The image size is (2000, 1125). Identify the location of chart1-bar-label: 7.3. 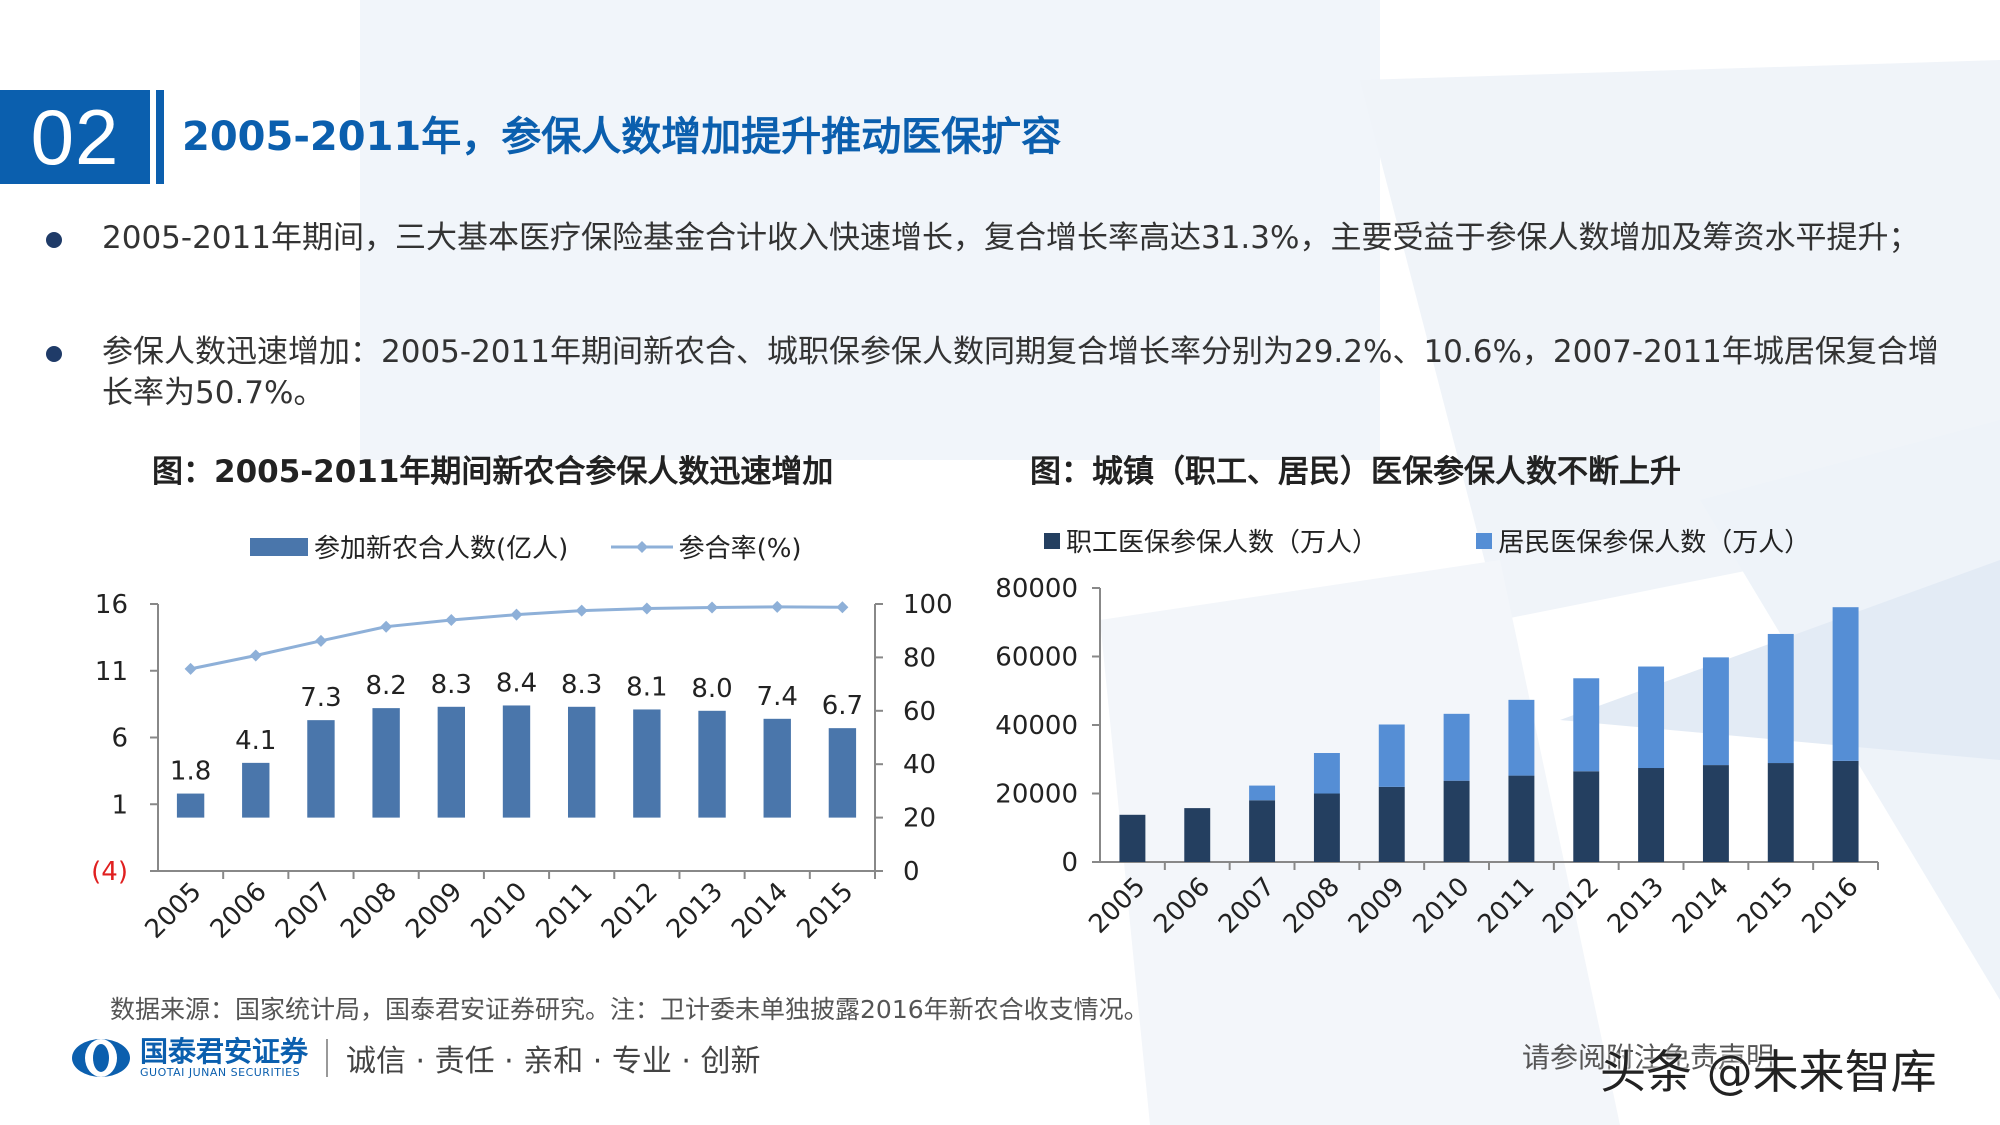
(320, 698).